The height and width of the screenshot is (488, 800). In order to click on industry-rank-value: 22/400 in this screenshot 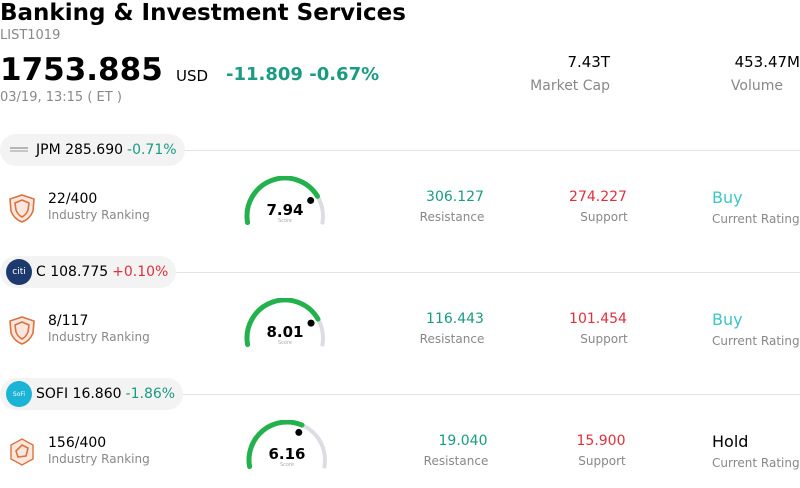, I will do `click(73, 199)`.